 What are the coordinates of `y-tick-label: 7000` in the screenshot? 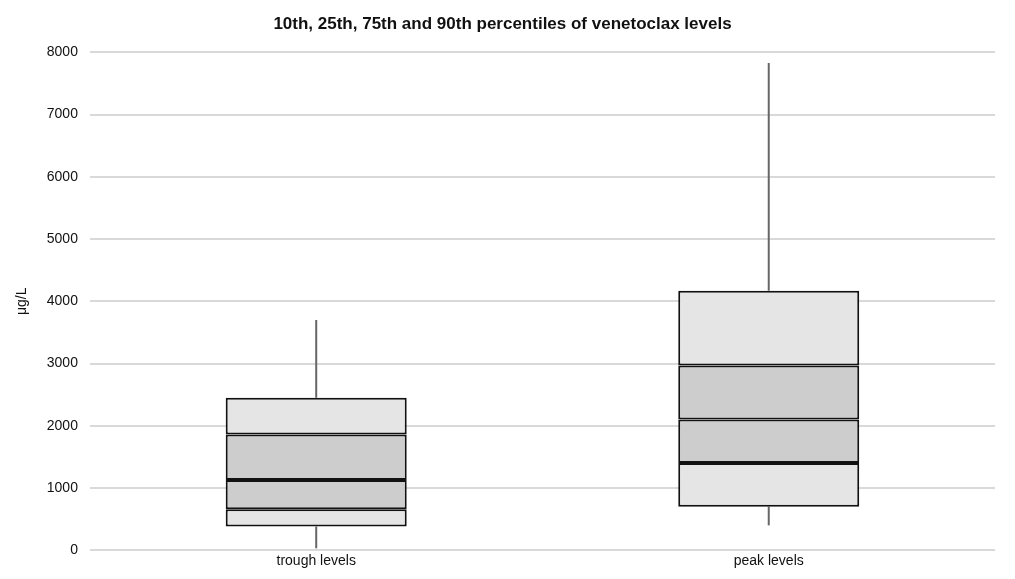 It's located at (62, 113).